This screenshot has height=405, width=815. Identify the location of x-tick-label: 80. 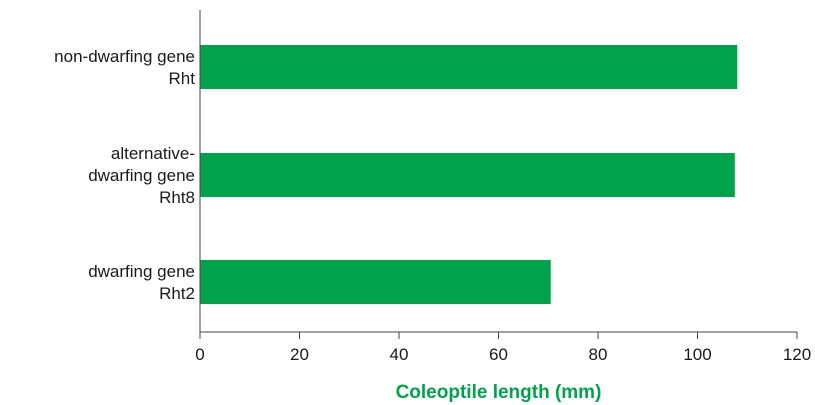
(598, 354).